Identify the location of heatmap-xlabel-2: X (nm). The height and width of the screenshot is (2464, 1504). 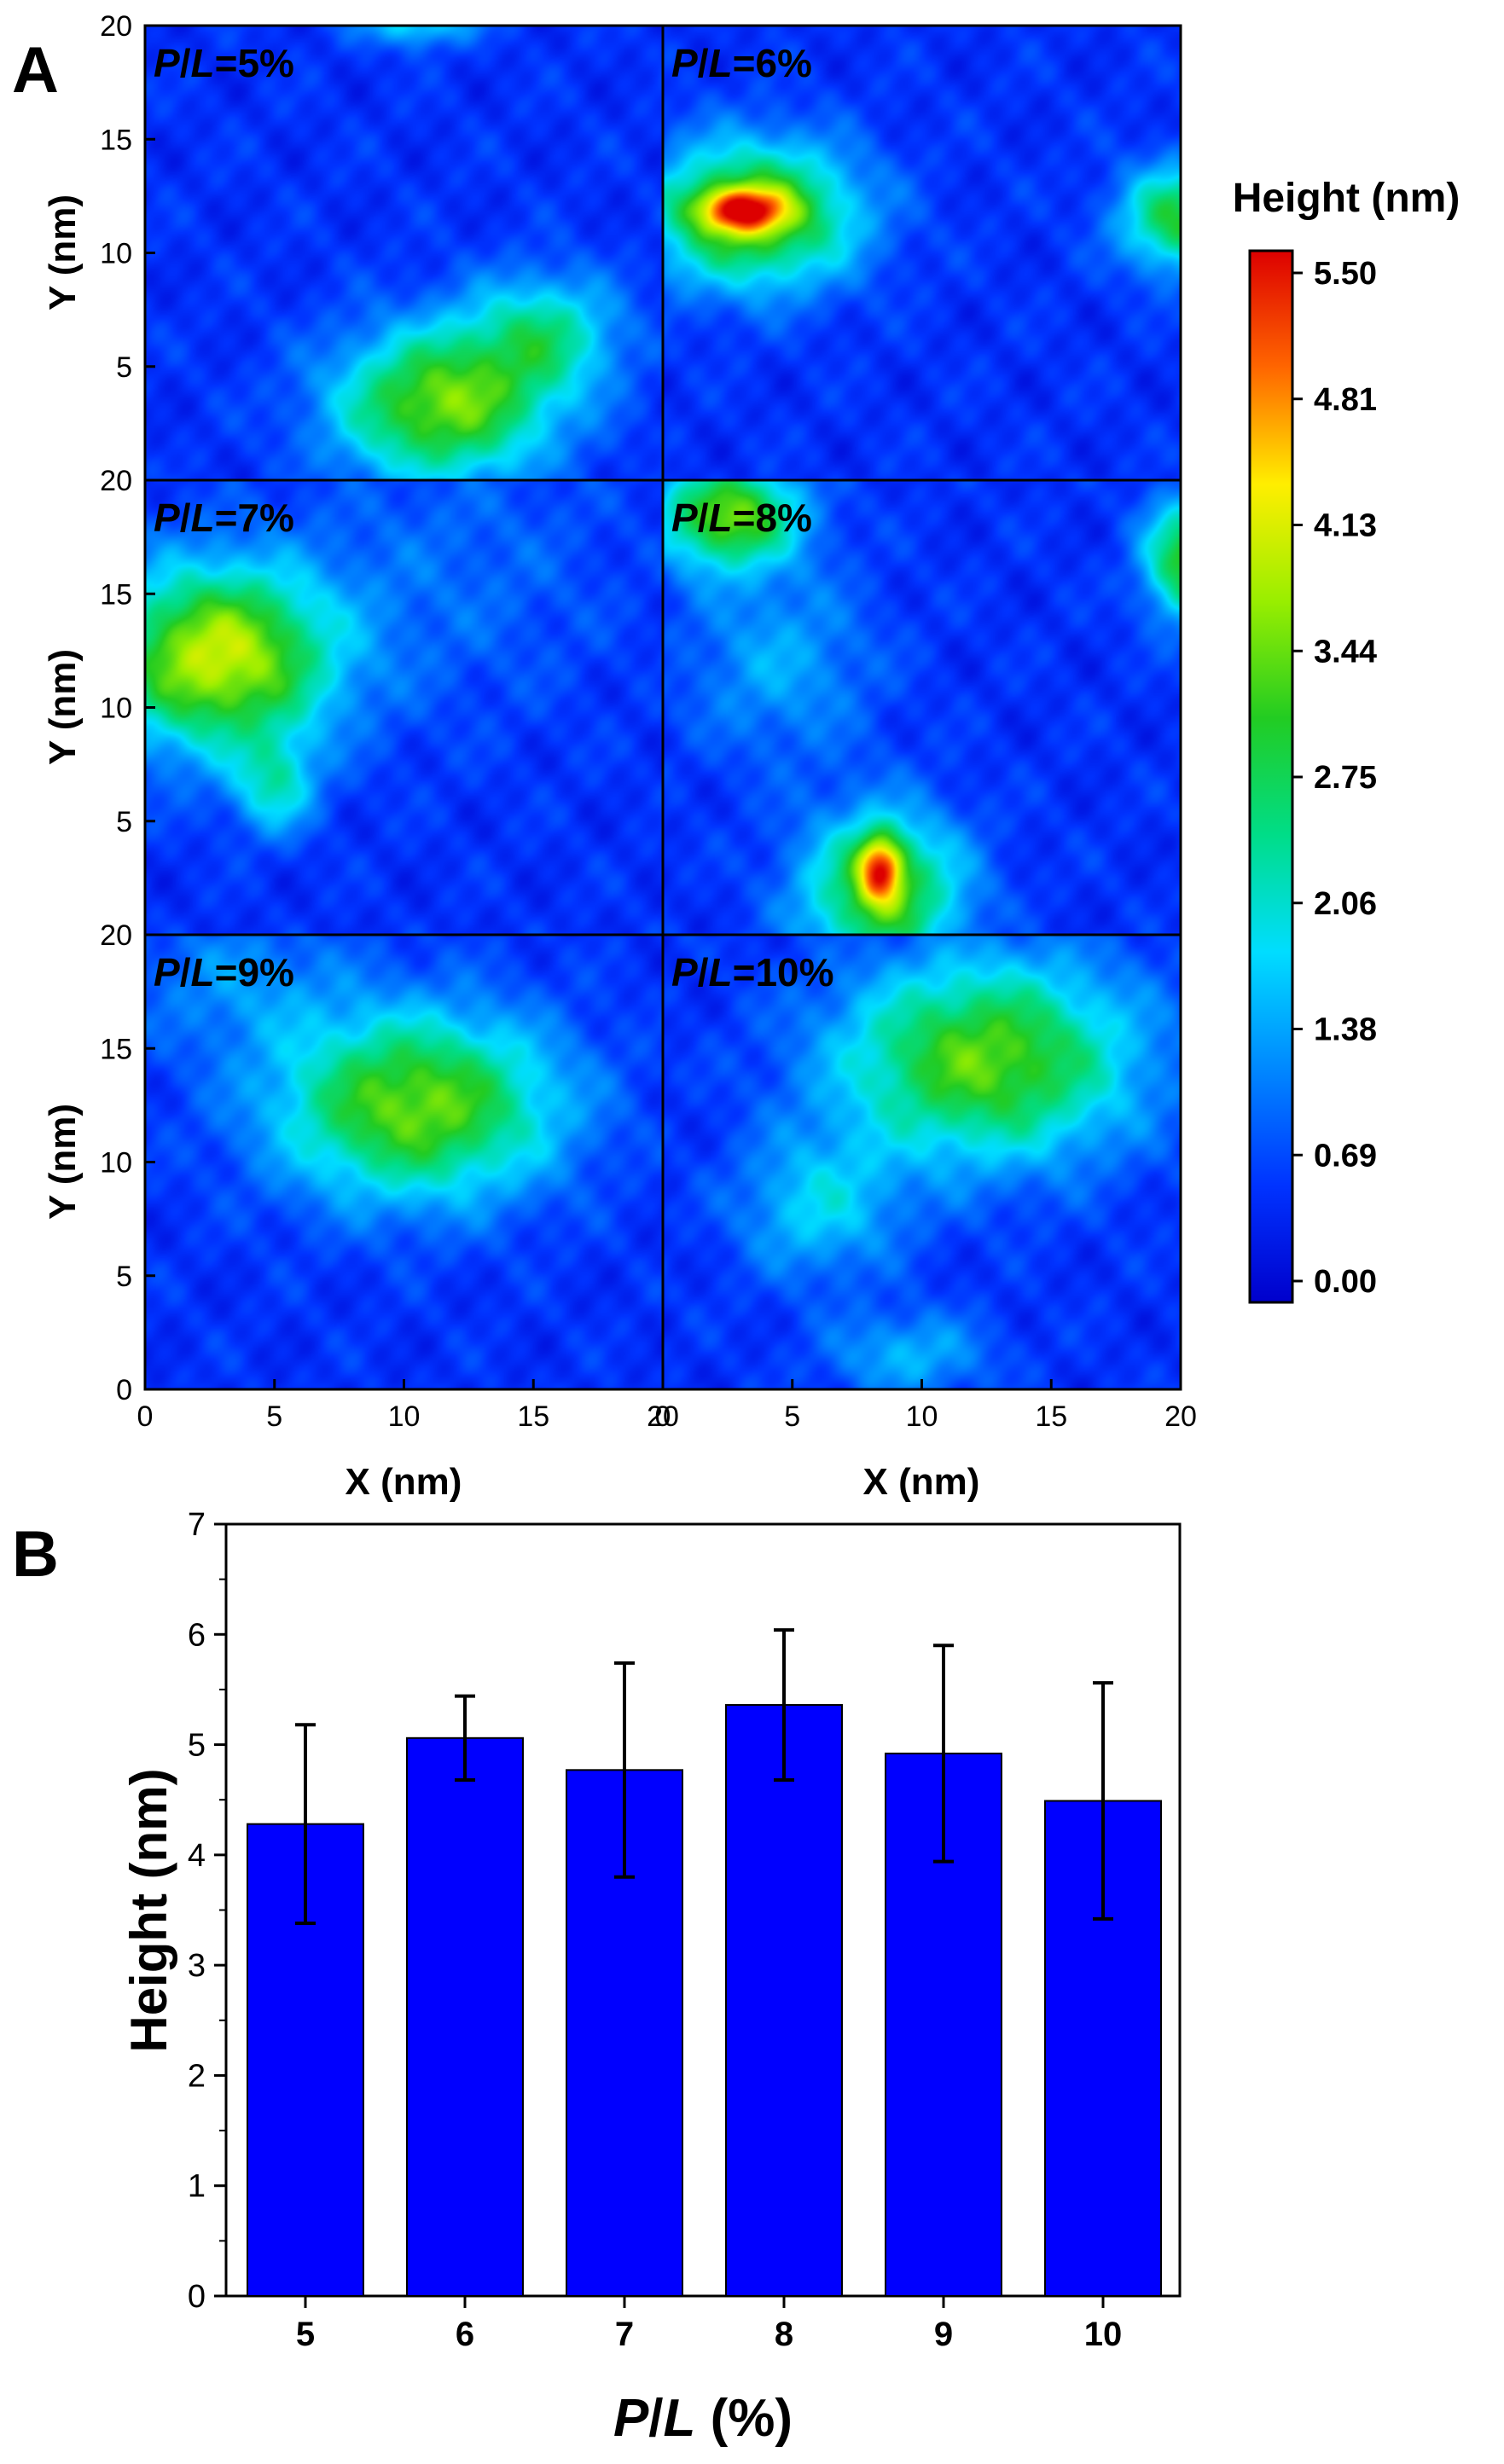
(921, 1482).